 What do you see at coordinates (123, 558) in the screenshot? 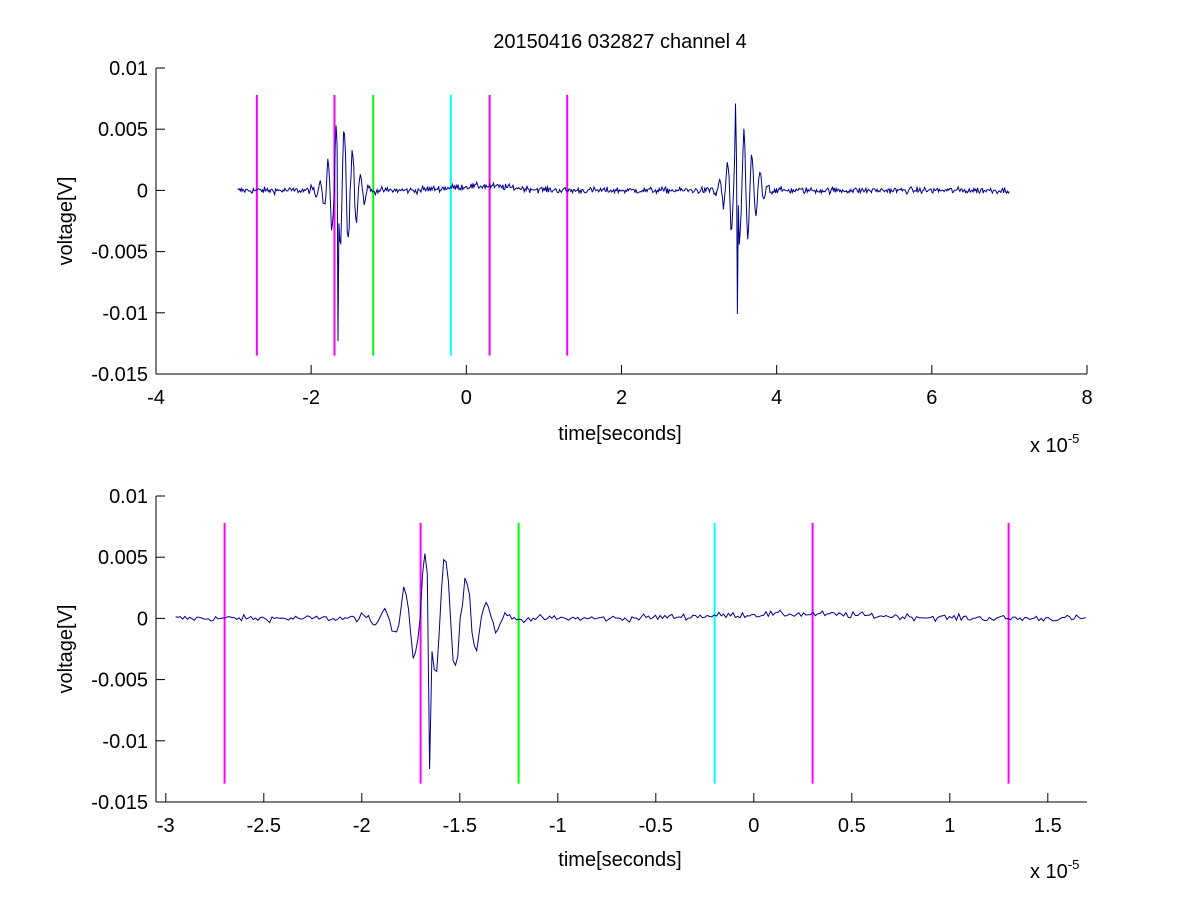
I see `bottom-y-tick-label: 0.005` at bounding box center [123, 558].